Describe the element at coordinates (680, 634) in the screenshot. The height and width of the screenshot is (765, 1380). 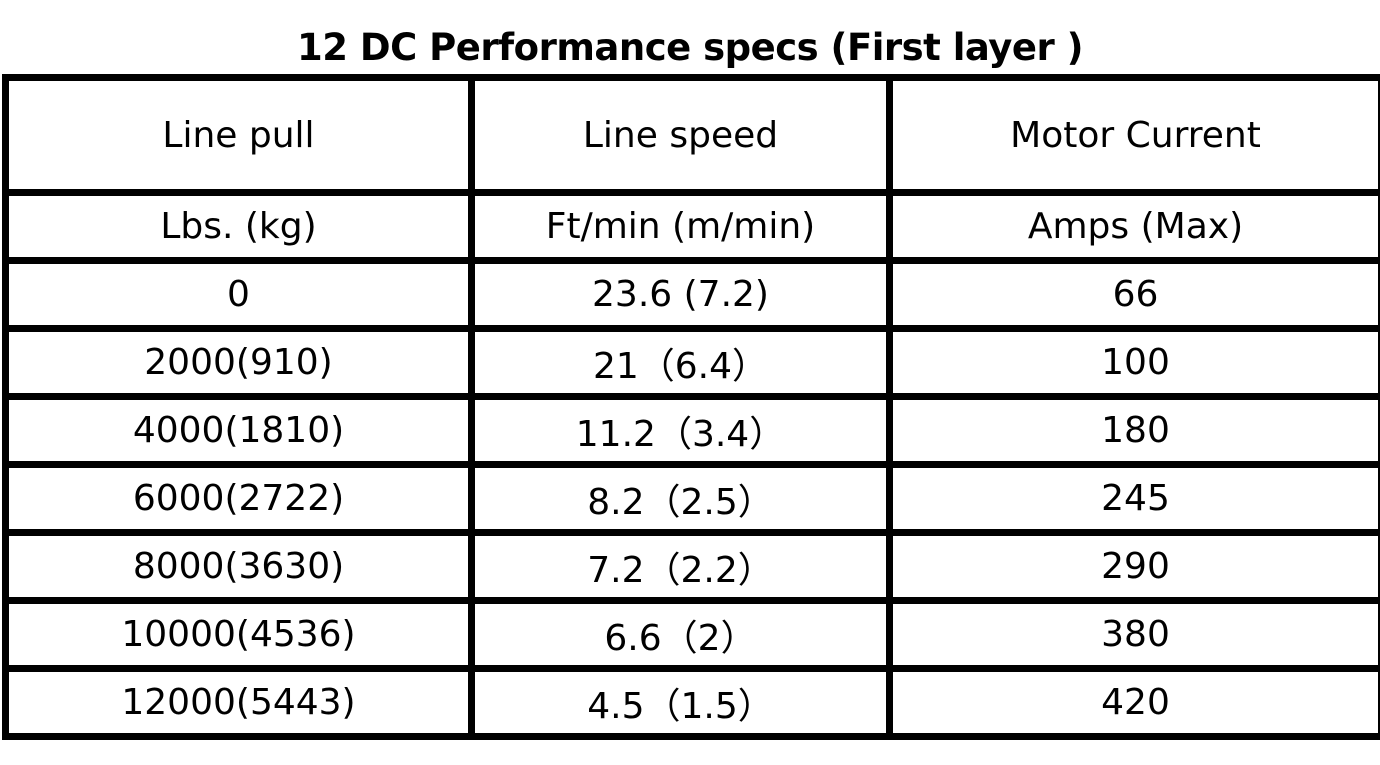
I see `line-speed-cell: 6.6（2）` at that location.